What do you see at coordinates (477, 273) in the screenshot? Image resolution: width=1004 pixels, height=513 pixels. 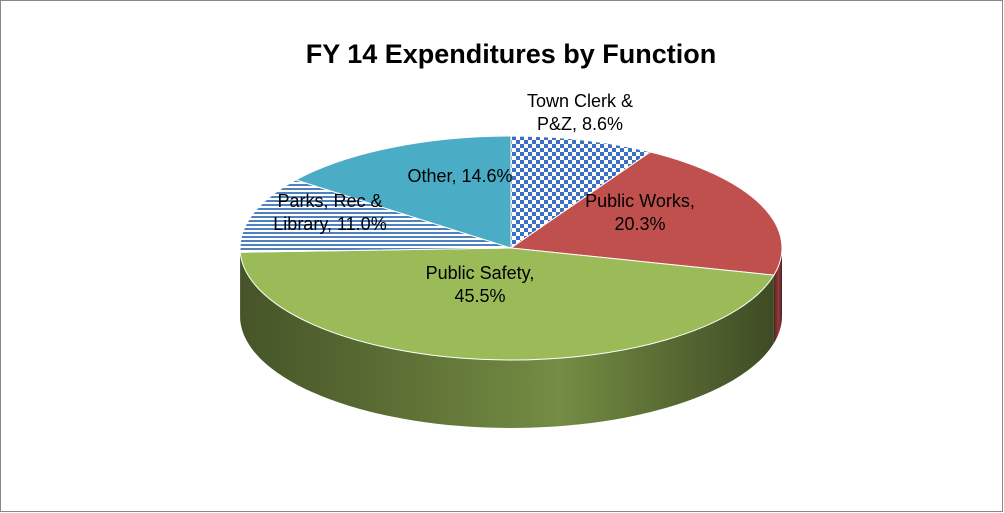 I see `label-category: Public Safety` at bounding box center [477, 273].